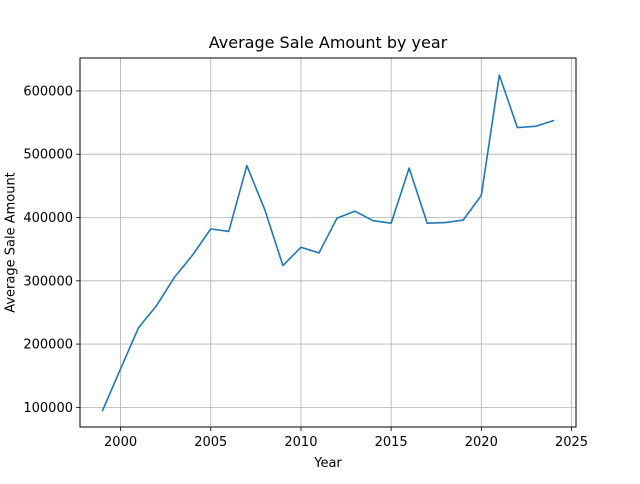 The image size is (640, 484). What do you see at coordinates (328, 42) in the screenshot?
I see `chart-title: Average Sale Amount by year` at bounding box center [328, 42].